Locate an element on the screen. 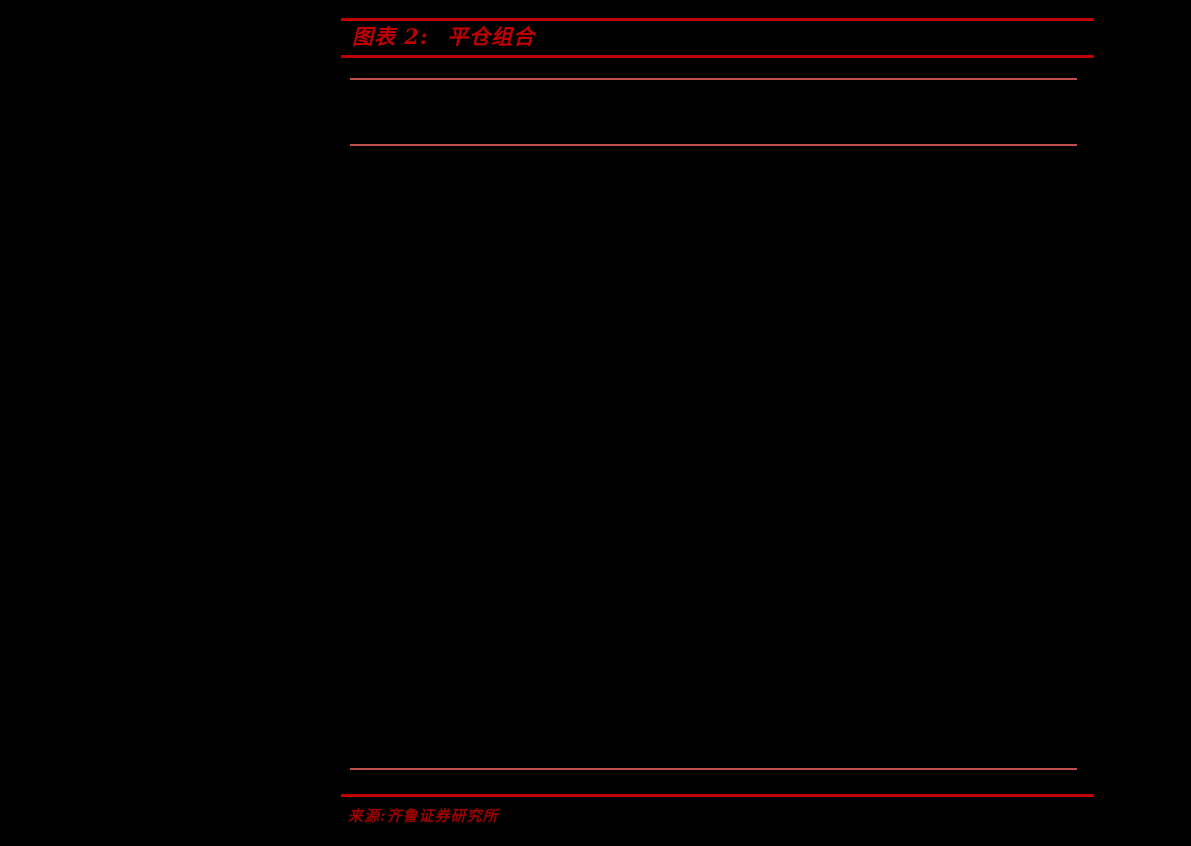 The image size is (1191, 846). figure-footer-rule is located at coordinates (717, 795).